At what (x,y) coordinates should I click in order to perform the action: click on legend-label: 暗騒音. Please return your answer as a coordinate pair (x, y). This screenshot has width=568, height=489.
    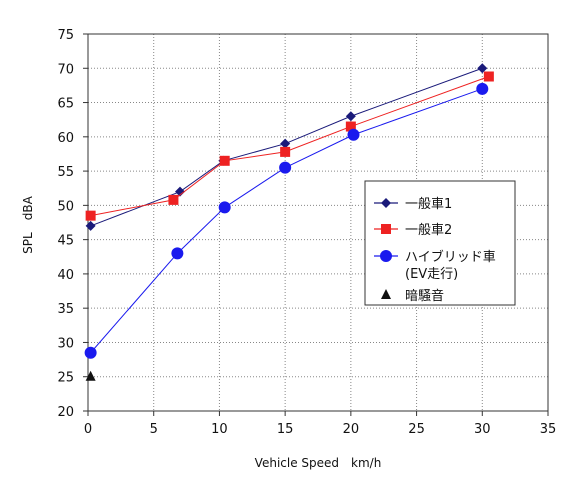
    Looking at the image, I should click on (424, 296).